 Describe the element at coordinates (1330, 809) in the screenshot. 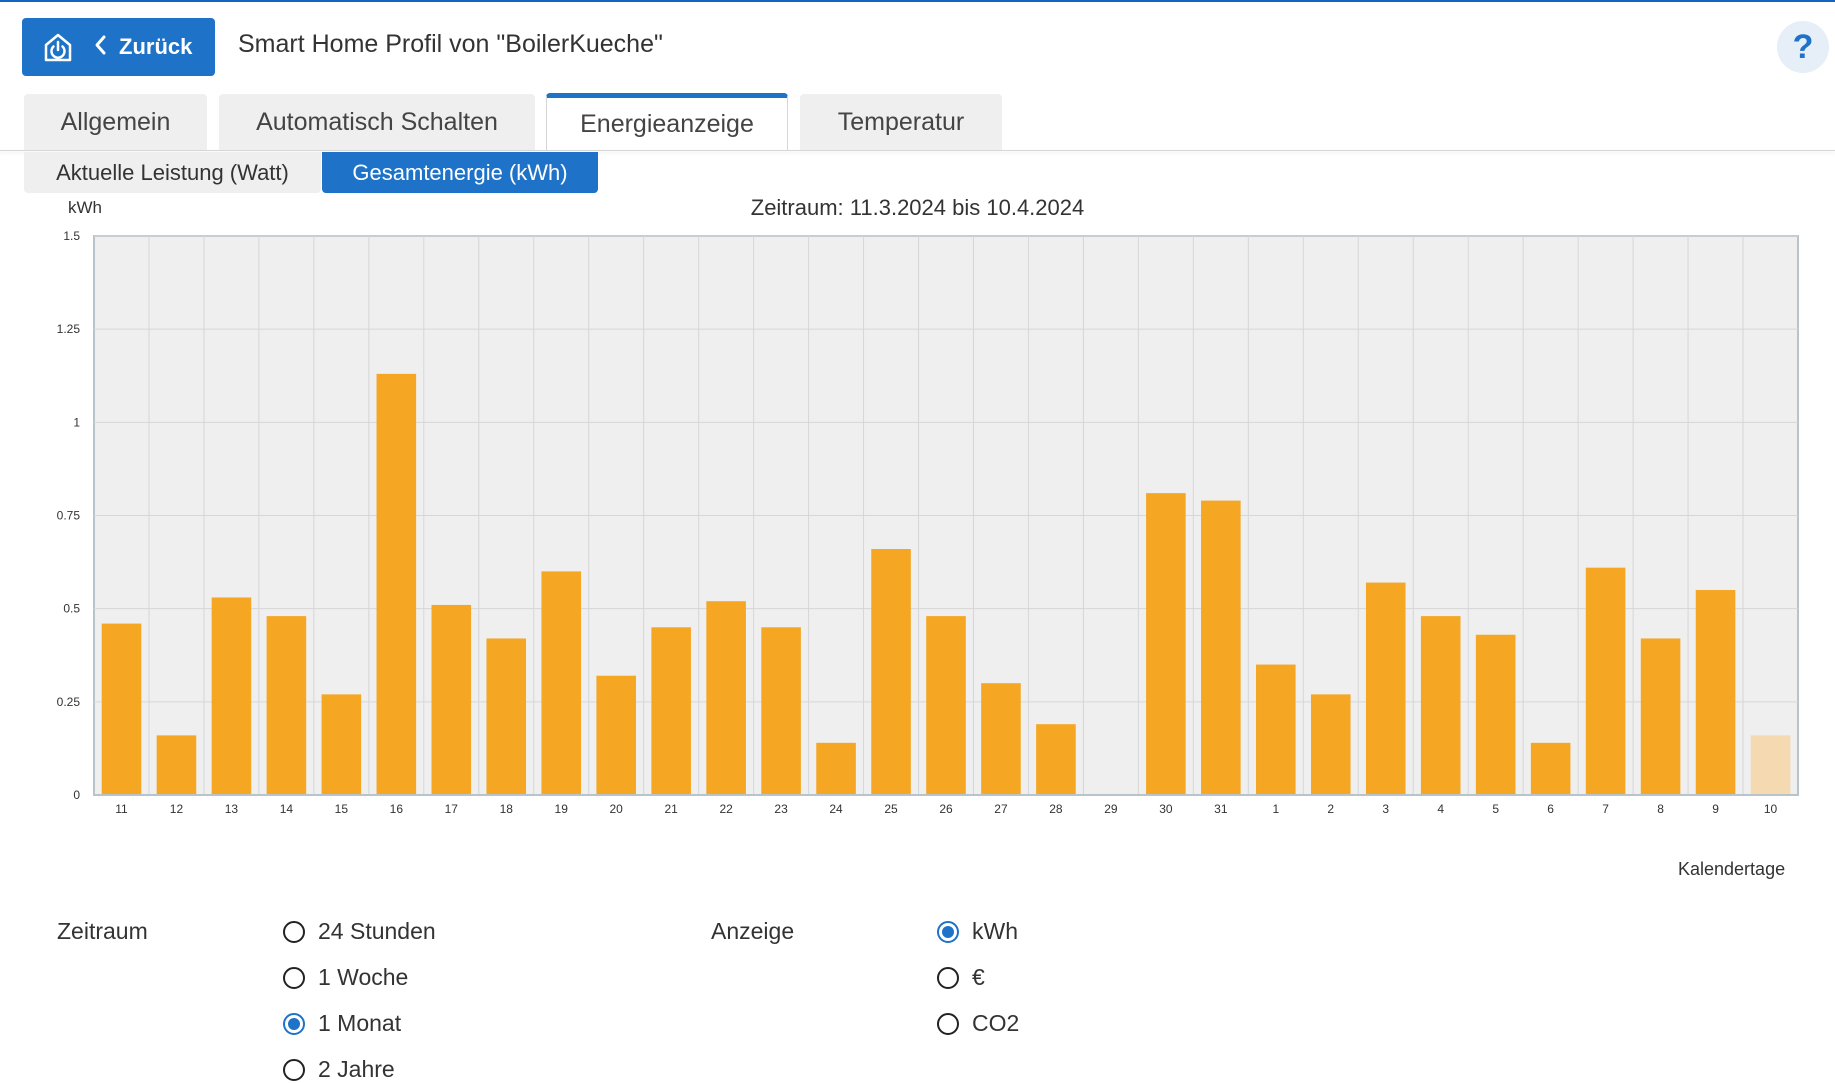

I see `x-tick-label: 2` at that location.